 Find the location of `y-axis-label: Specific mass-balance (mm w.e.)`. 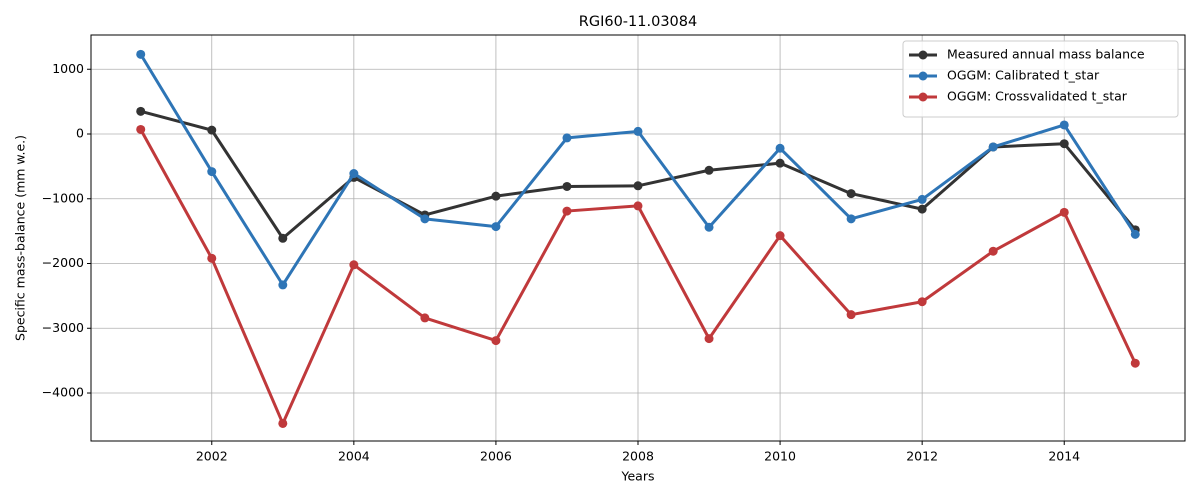

y-axis-label: Specific mass-balance (mm w.e.) is located at coordinates (20, 238).